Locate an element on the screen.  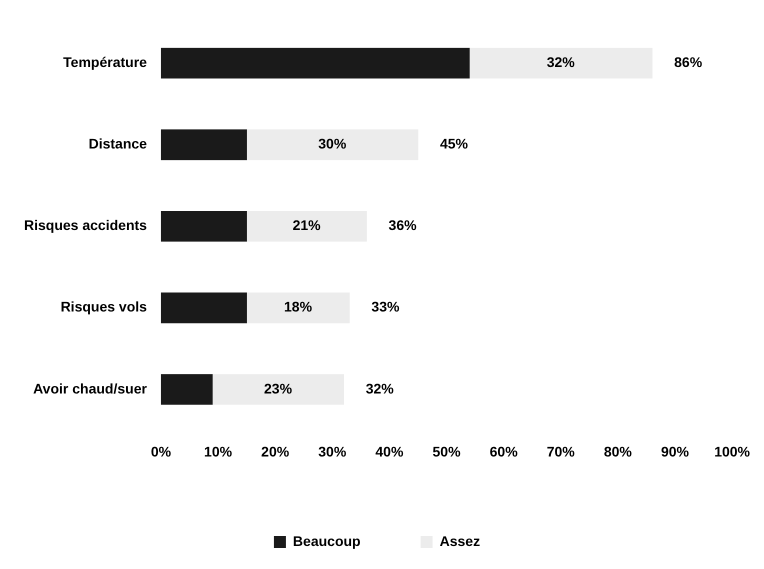
y-tick-label: Température is located at coordinates (105, 62).